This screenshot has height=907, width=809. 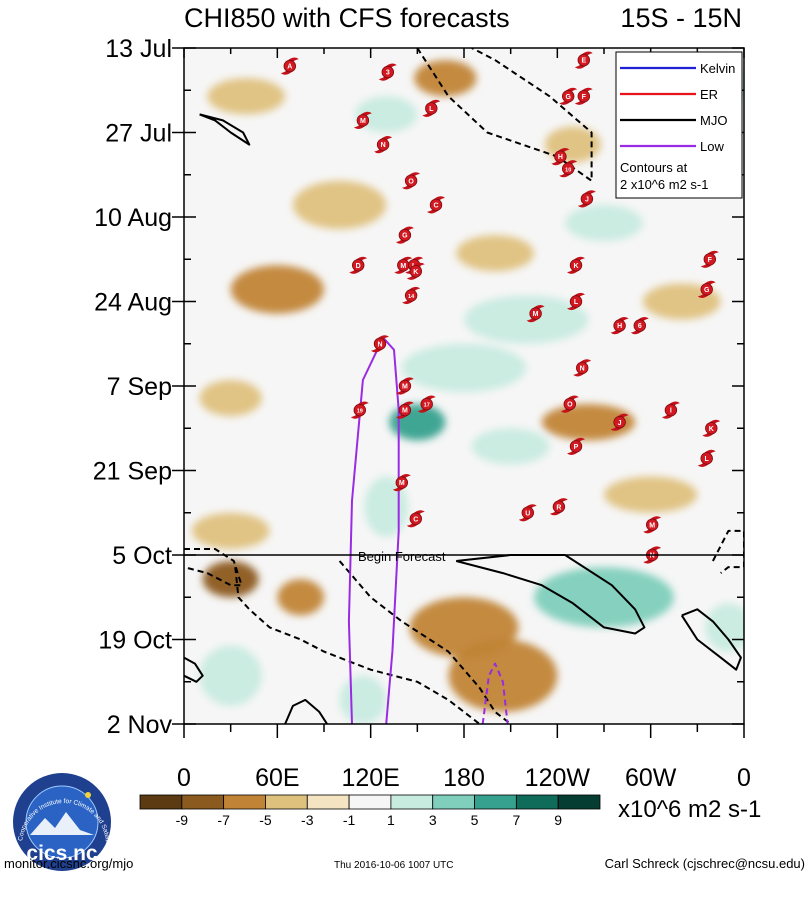 I want to click on storm-label: E, so click(x=583, y=61).